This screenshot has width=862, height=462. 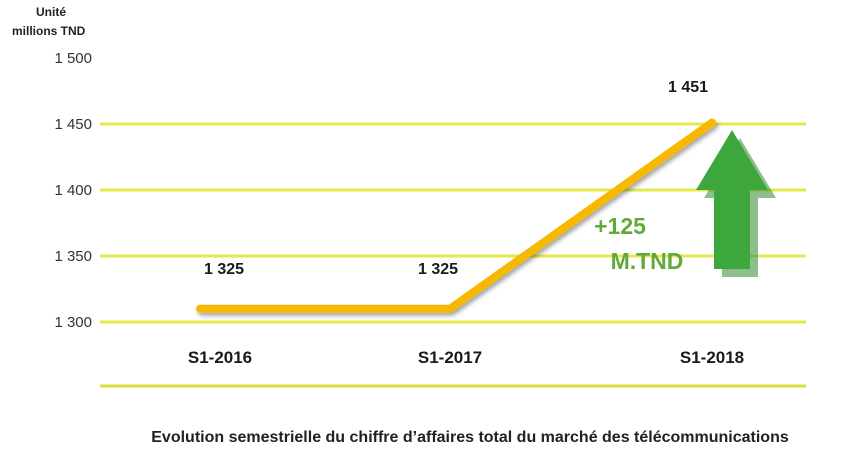 I want to click on increase-annotation: +125, so click(x=620, y=226).